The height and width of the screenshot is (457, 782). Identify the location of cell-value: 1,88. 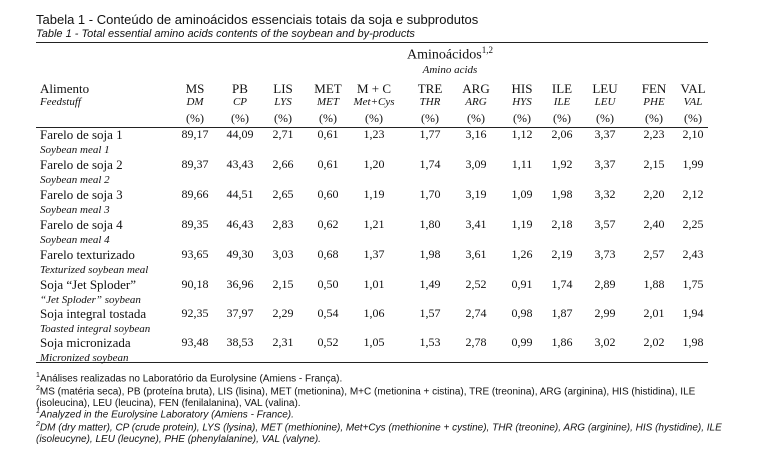
(654, 284).